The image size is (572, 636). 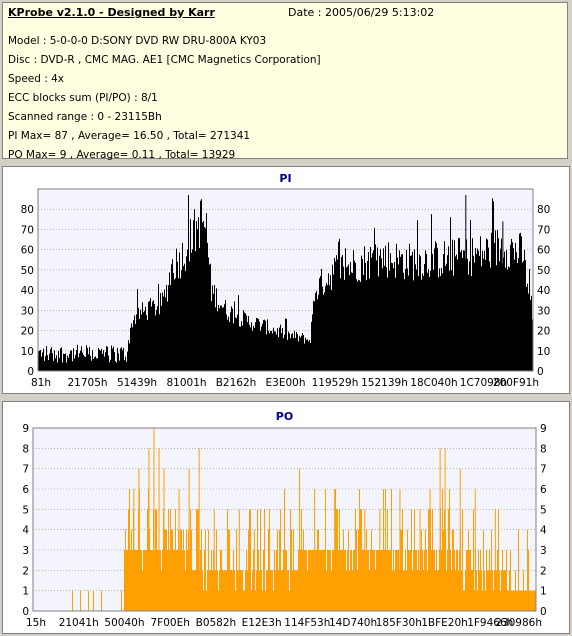 I want to click on po-stats-line: PO Max= 9 , Average= 0.11 , Total= 13929, so click(x=122, y=155).